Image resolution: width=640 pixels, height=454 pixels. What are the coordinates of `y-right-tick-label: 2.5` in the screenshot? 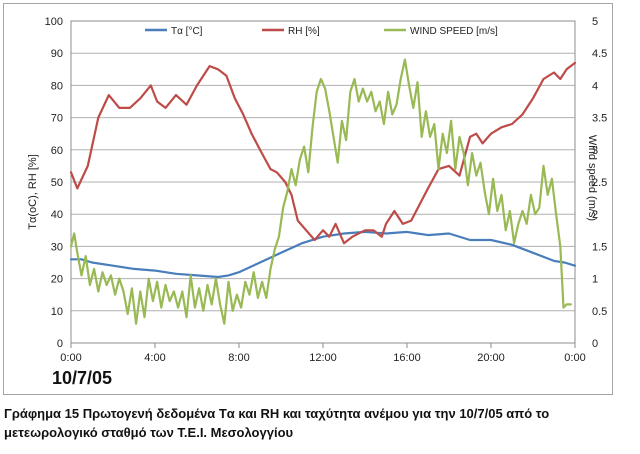 It's located at (599, 183).